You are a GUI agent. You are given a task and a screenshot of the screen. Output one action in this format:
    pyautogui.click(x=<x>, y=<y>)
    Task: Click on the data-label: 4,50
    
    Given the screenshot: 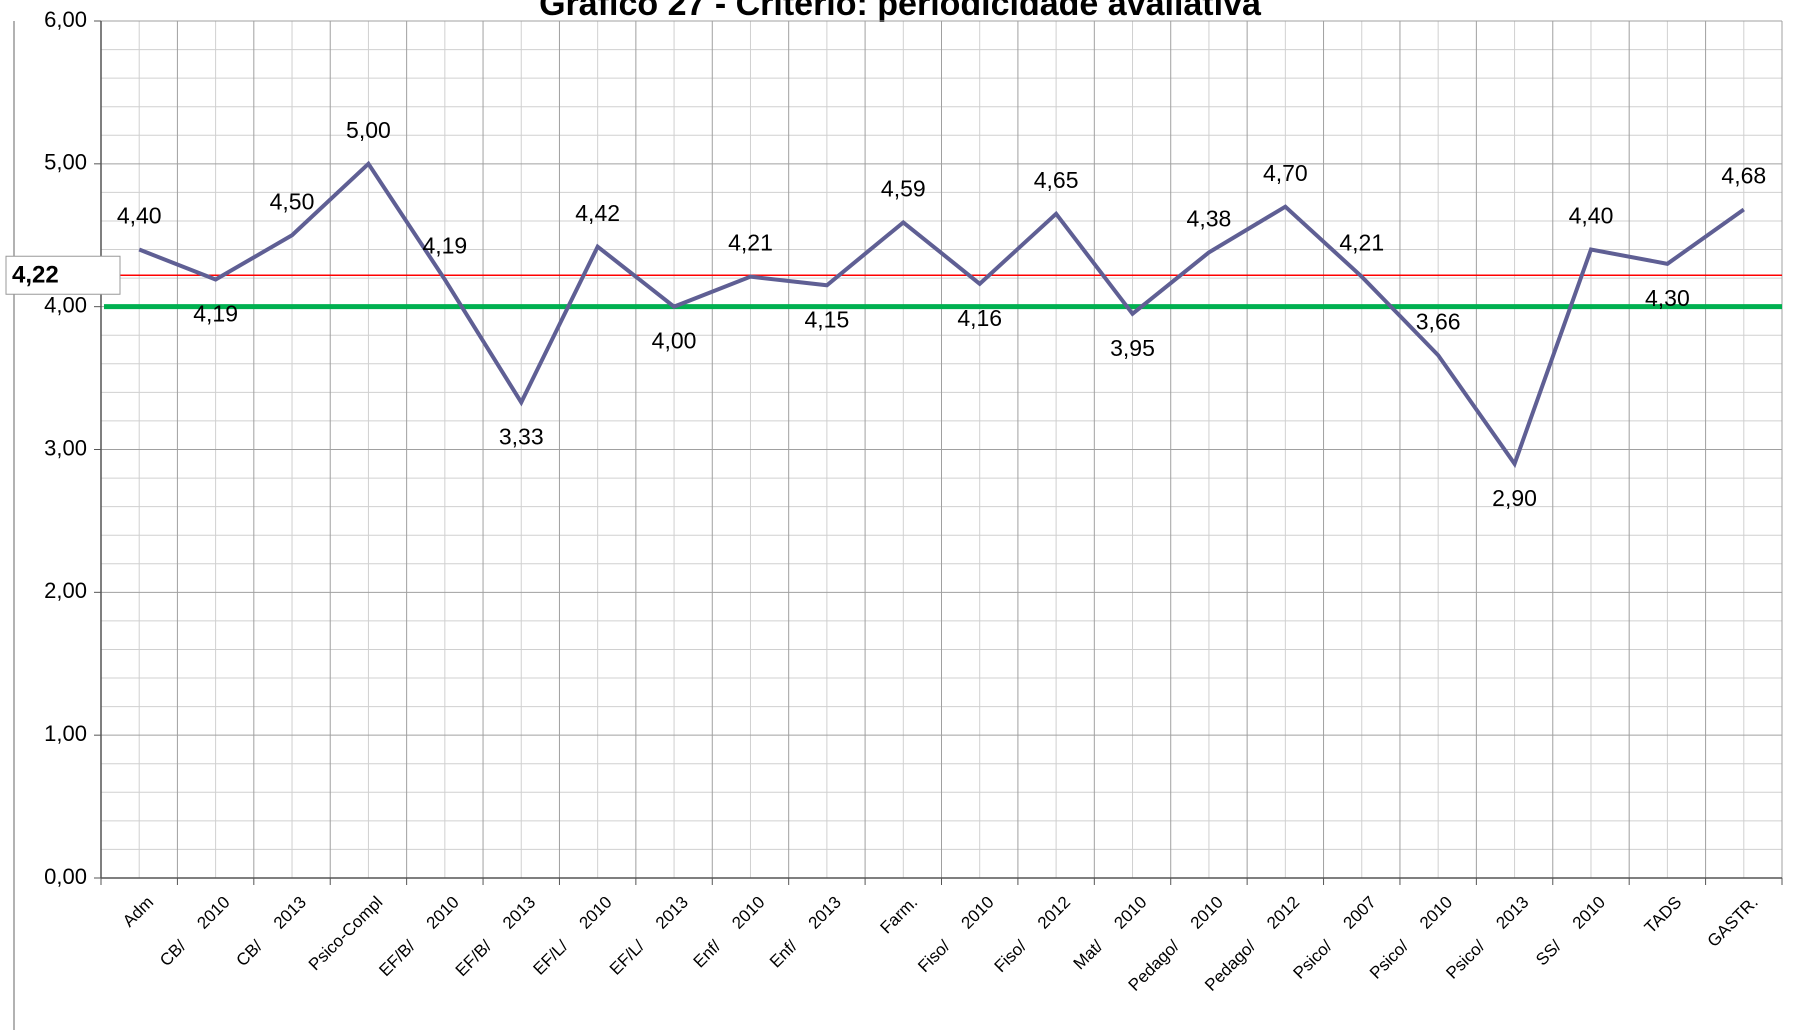 What is the action you would take?
    pyautogui.click(x=292, y=201)
    